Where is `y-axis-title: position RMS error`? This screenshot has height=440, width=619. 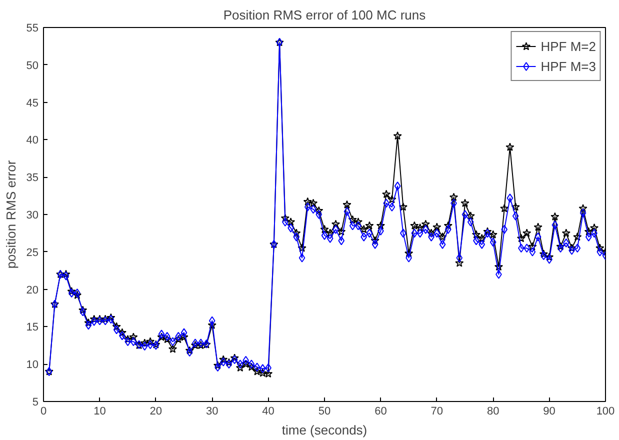 y-axis-title: position RMS error is located at coordinates (10, 214).